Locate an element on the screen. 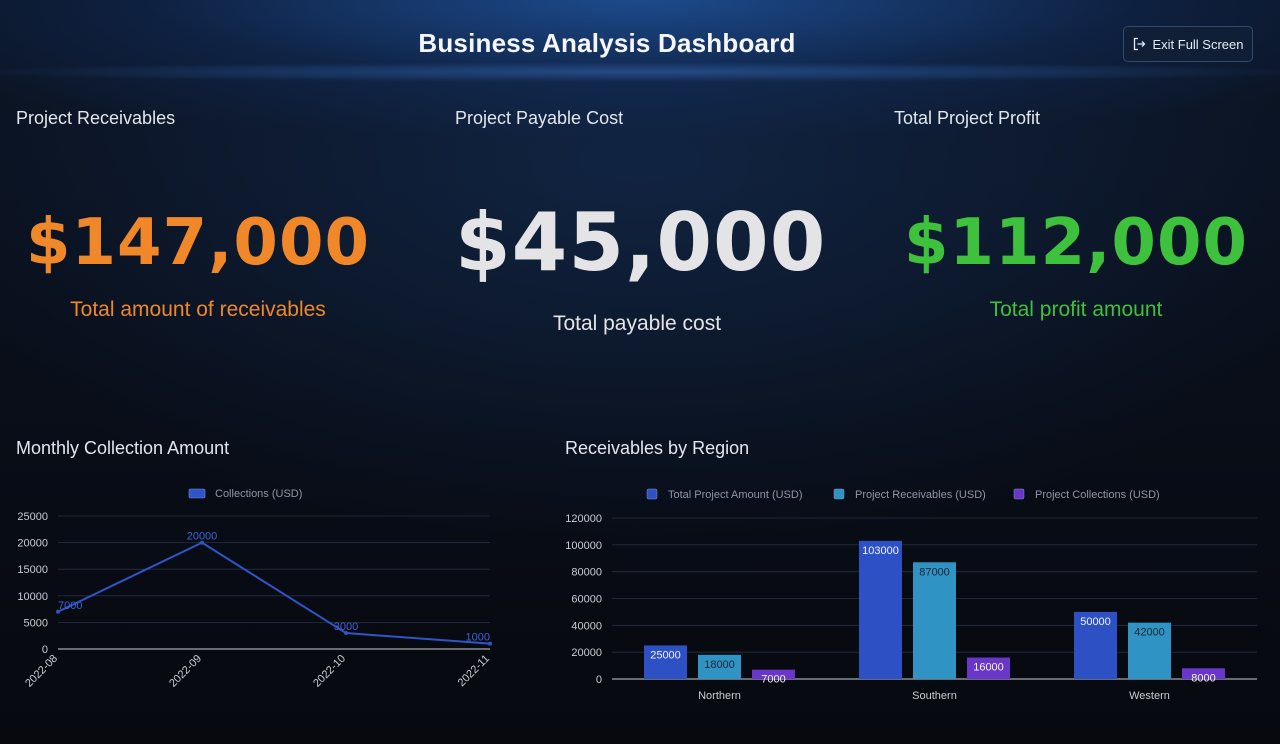 This screenshot has width=1280, height=744. legend-item-2: Project Collections (USD) is located at coordinates (1086, 494).